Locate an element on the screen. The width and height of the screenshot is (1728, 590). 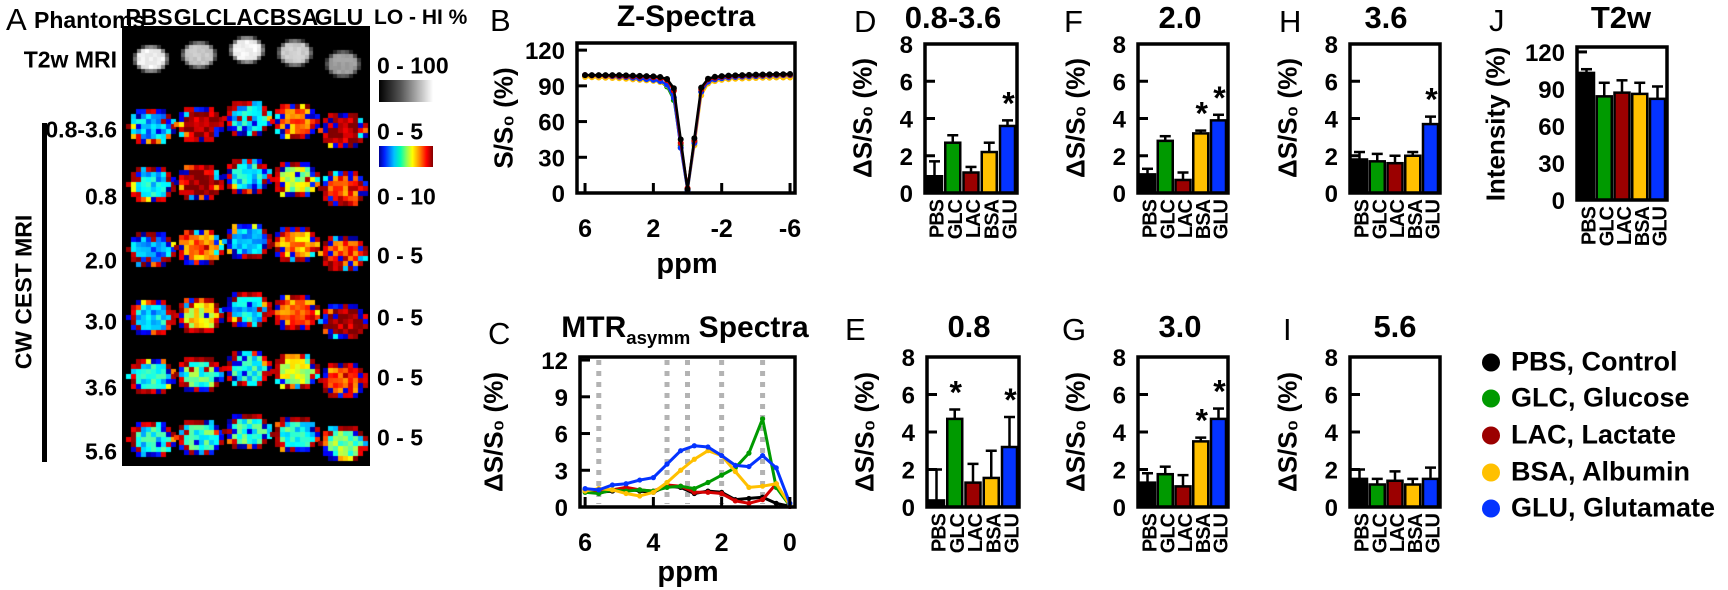
panel-a-letter: A is located at coordinates (16, 19).